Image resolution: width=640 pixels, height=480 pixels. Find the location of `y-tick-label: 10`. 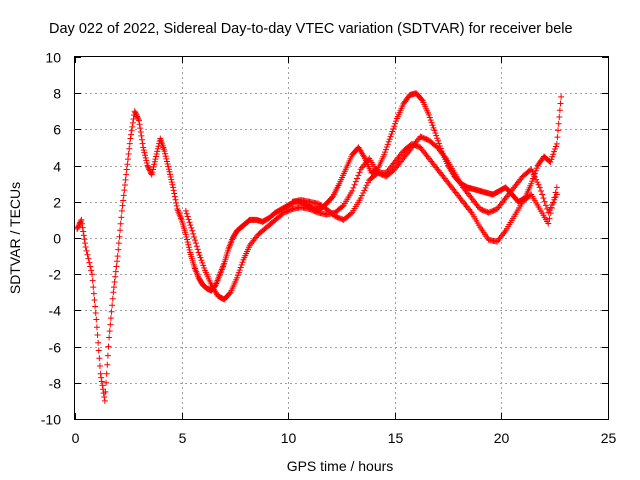

y-tick-label: 10 is located at coordinates (53, 58).